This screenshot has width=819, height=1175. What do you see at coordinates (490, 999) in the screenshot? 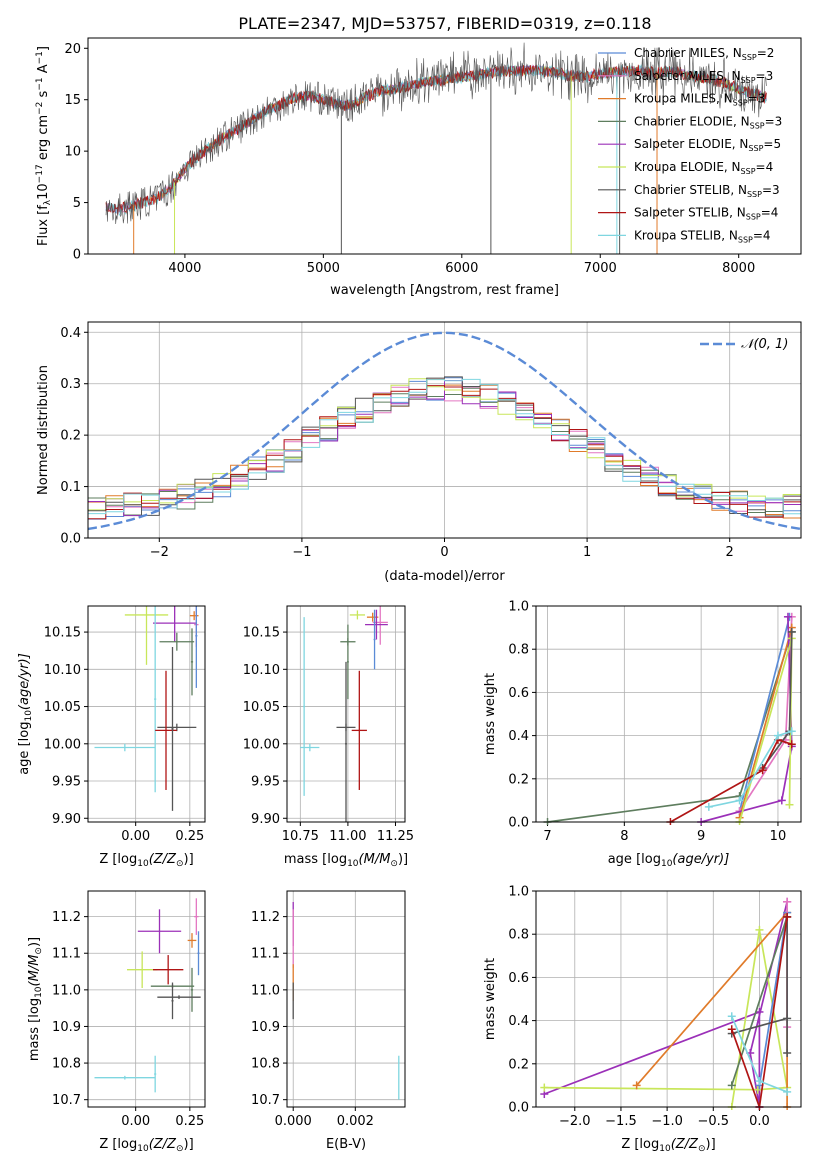
I see `mass_weight_vs_z-ylabel: mass weight` at bounding box center [490, 999].